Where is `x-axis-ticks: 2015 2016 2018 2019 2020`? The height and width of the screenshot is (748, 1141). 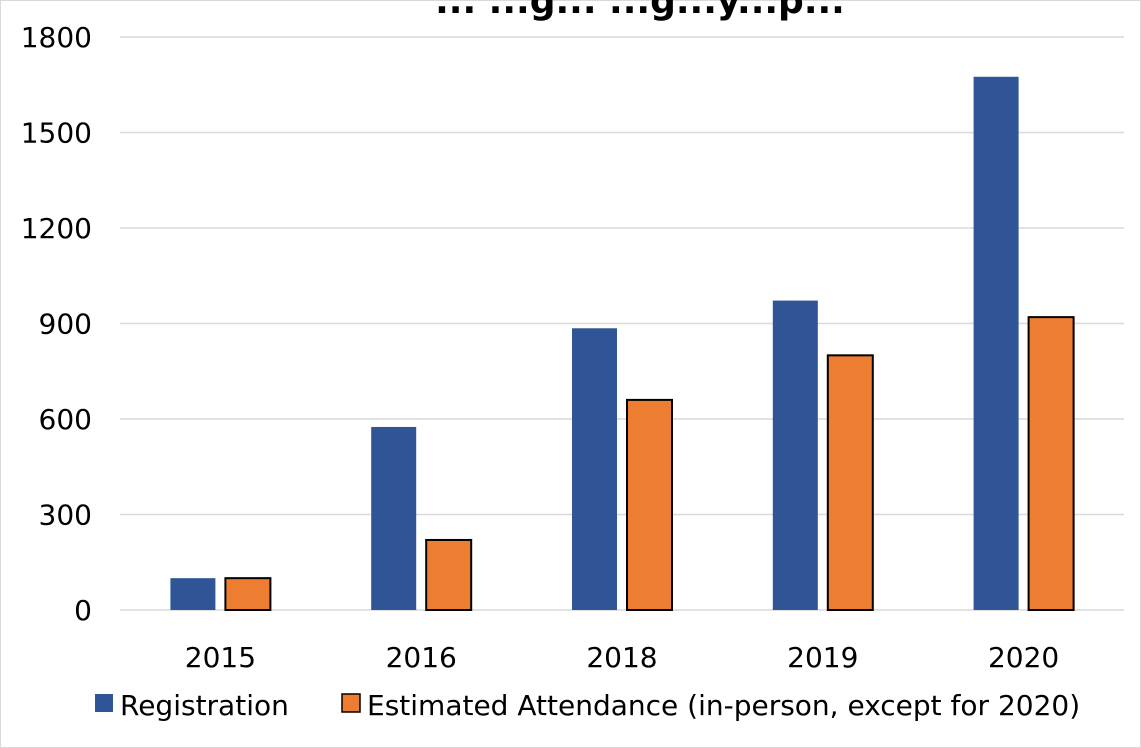 x-axis-ticks: 2015 2016 2018 2019 2020 is located at coordinates (622, 657).